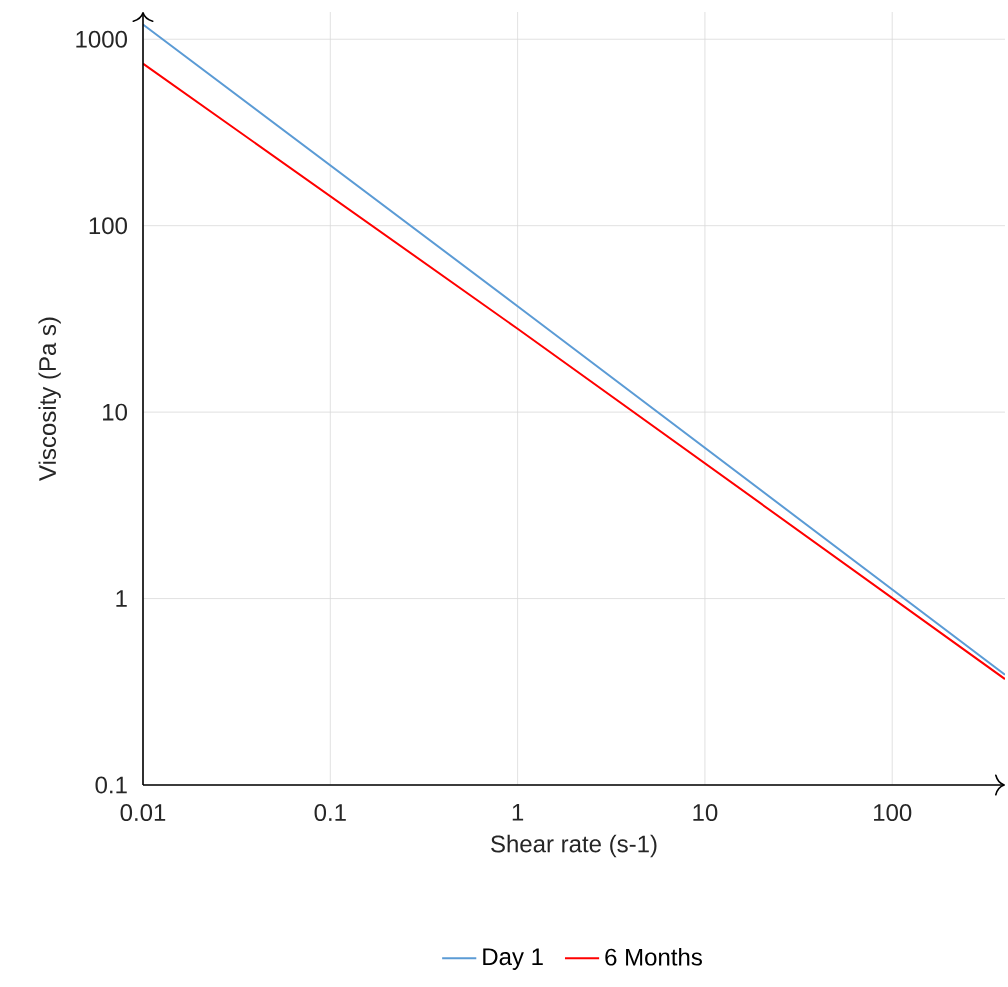 Image resolution: width=1008 pixels, height=987 pixels. What do you see at coordinates (143, 813) in the screenshot?
I see `x-tick-label: 0.01` at bounding box center [143, 813].